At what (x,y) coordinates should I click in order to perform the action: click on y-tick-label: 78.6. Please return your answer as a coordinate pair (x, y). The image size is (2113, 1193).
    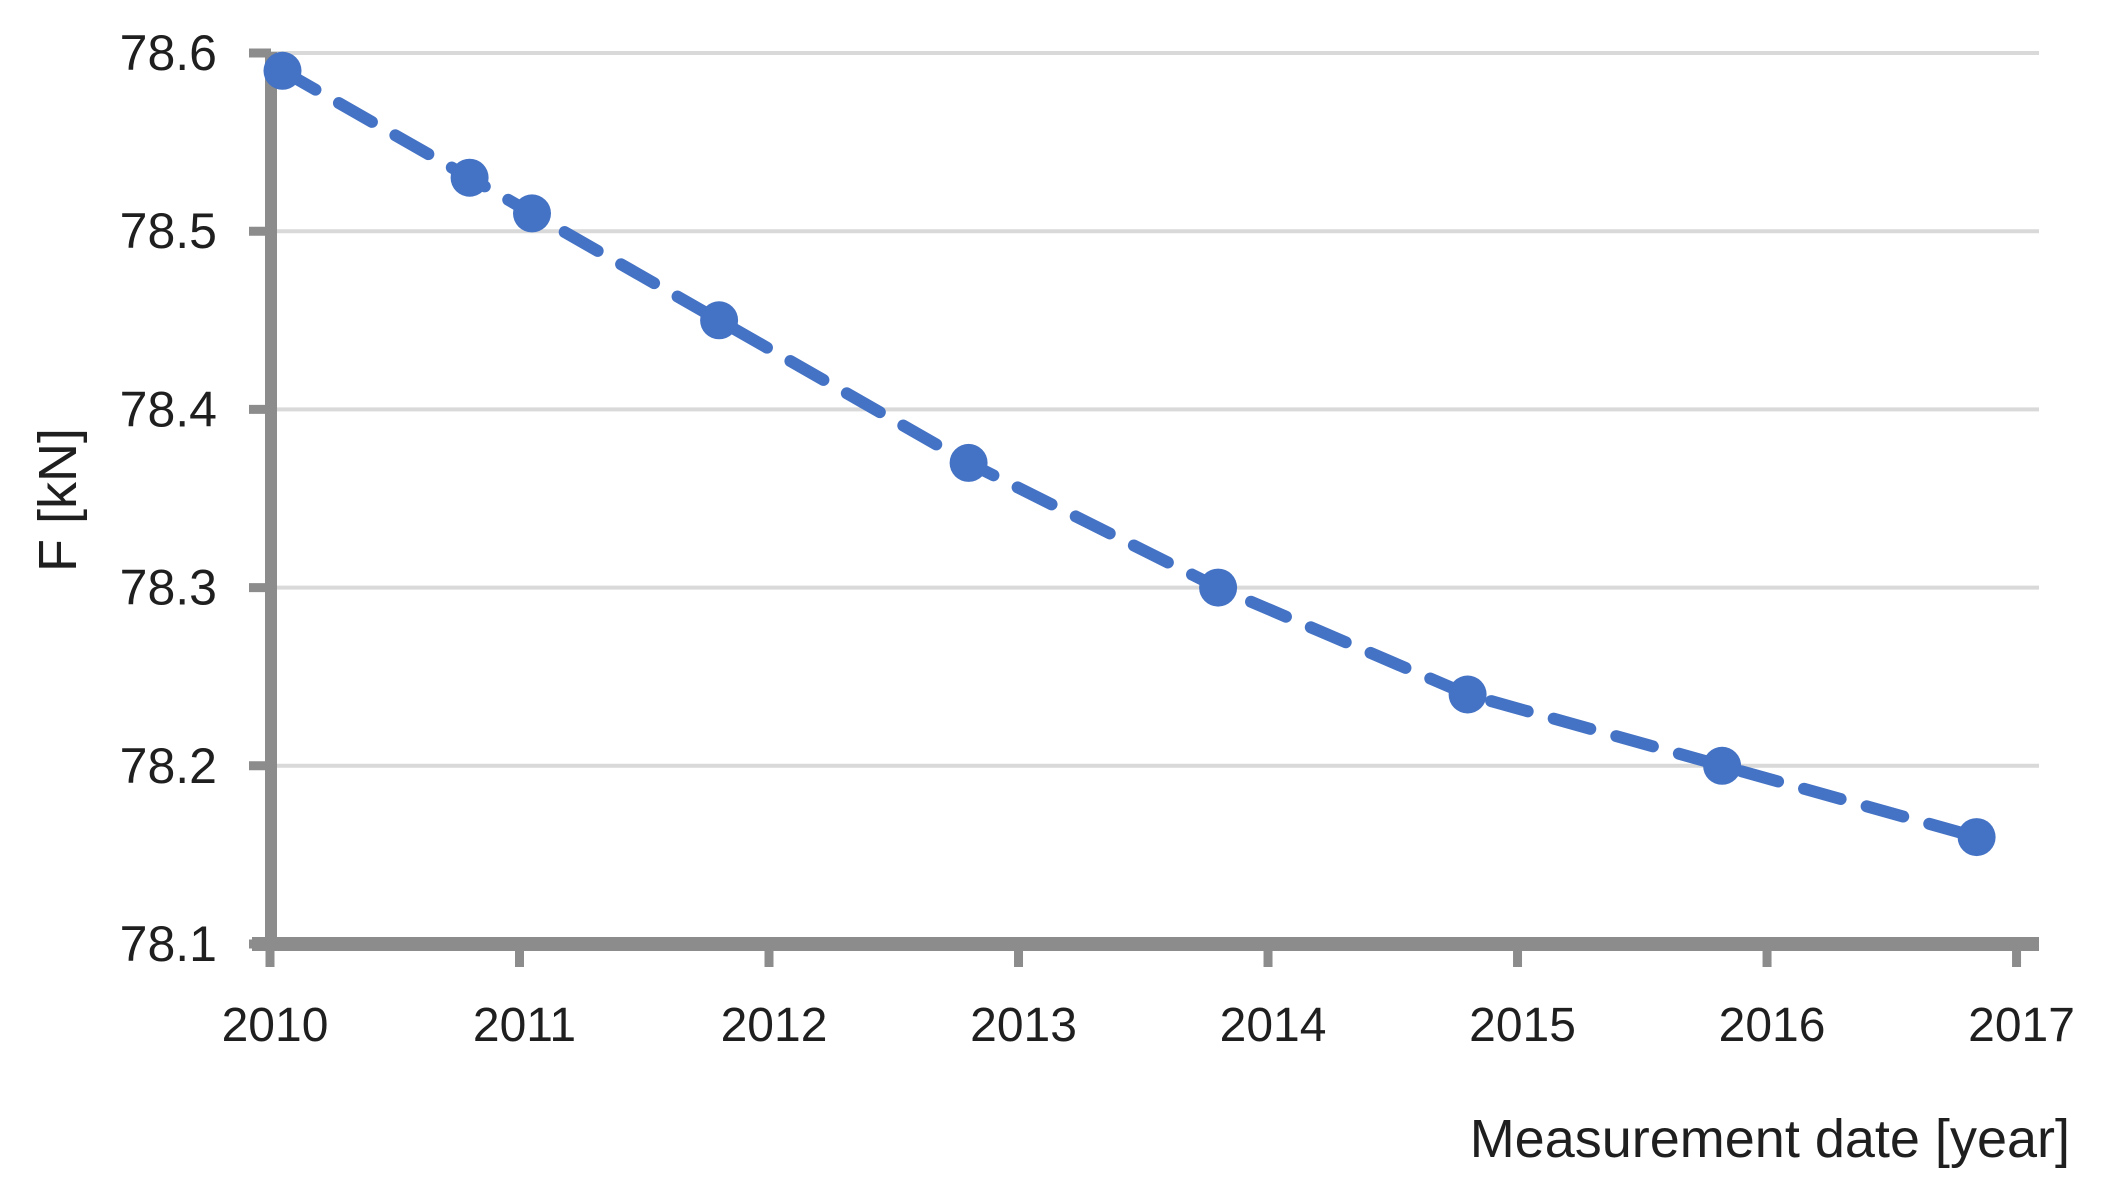
    Looking at the image, I should click on (168, 53).